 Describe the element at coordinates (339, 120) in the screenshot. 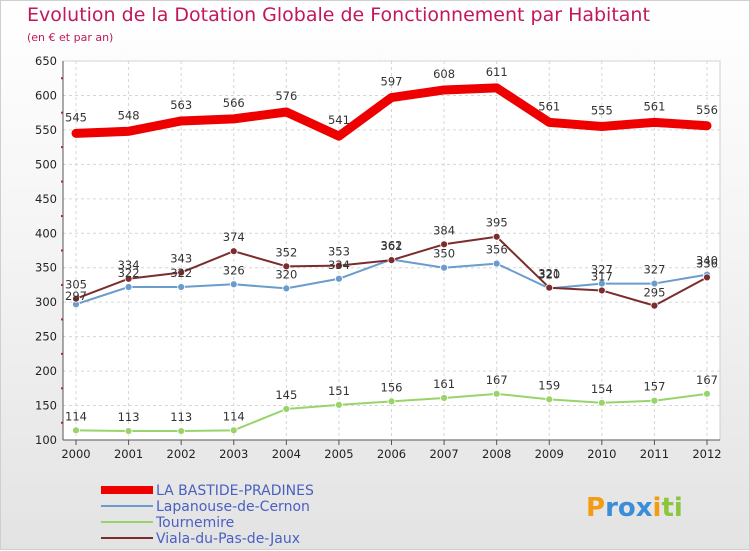

I see `data-label: 541` at that location.